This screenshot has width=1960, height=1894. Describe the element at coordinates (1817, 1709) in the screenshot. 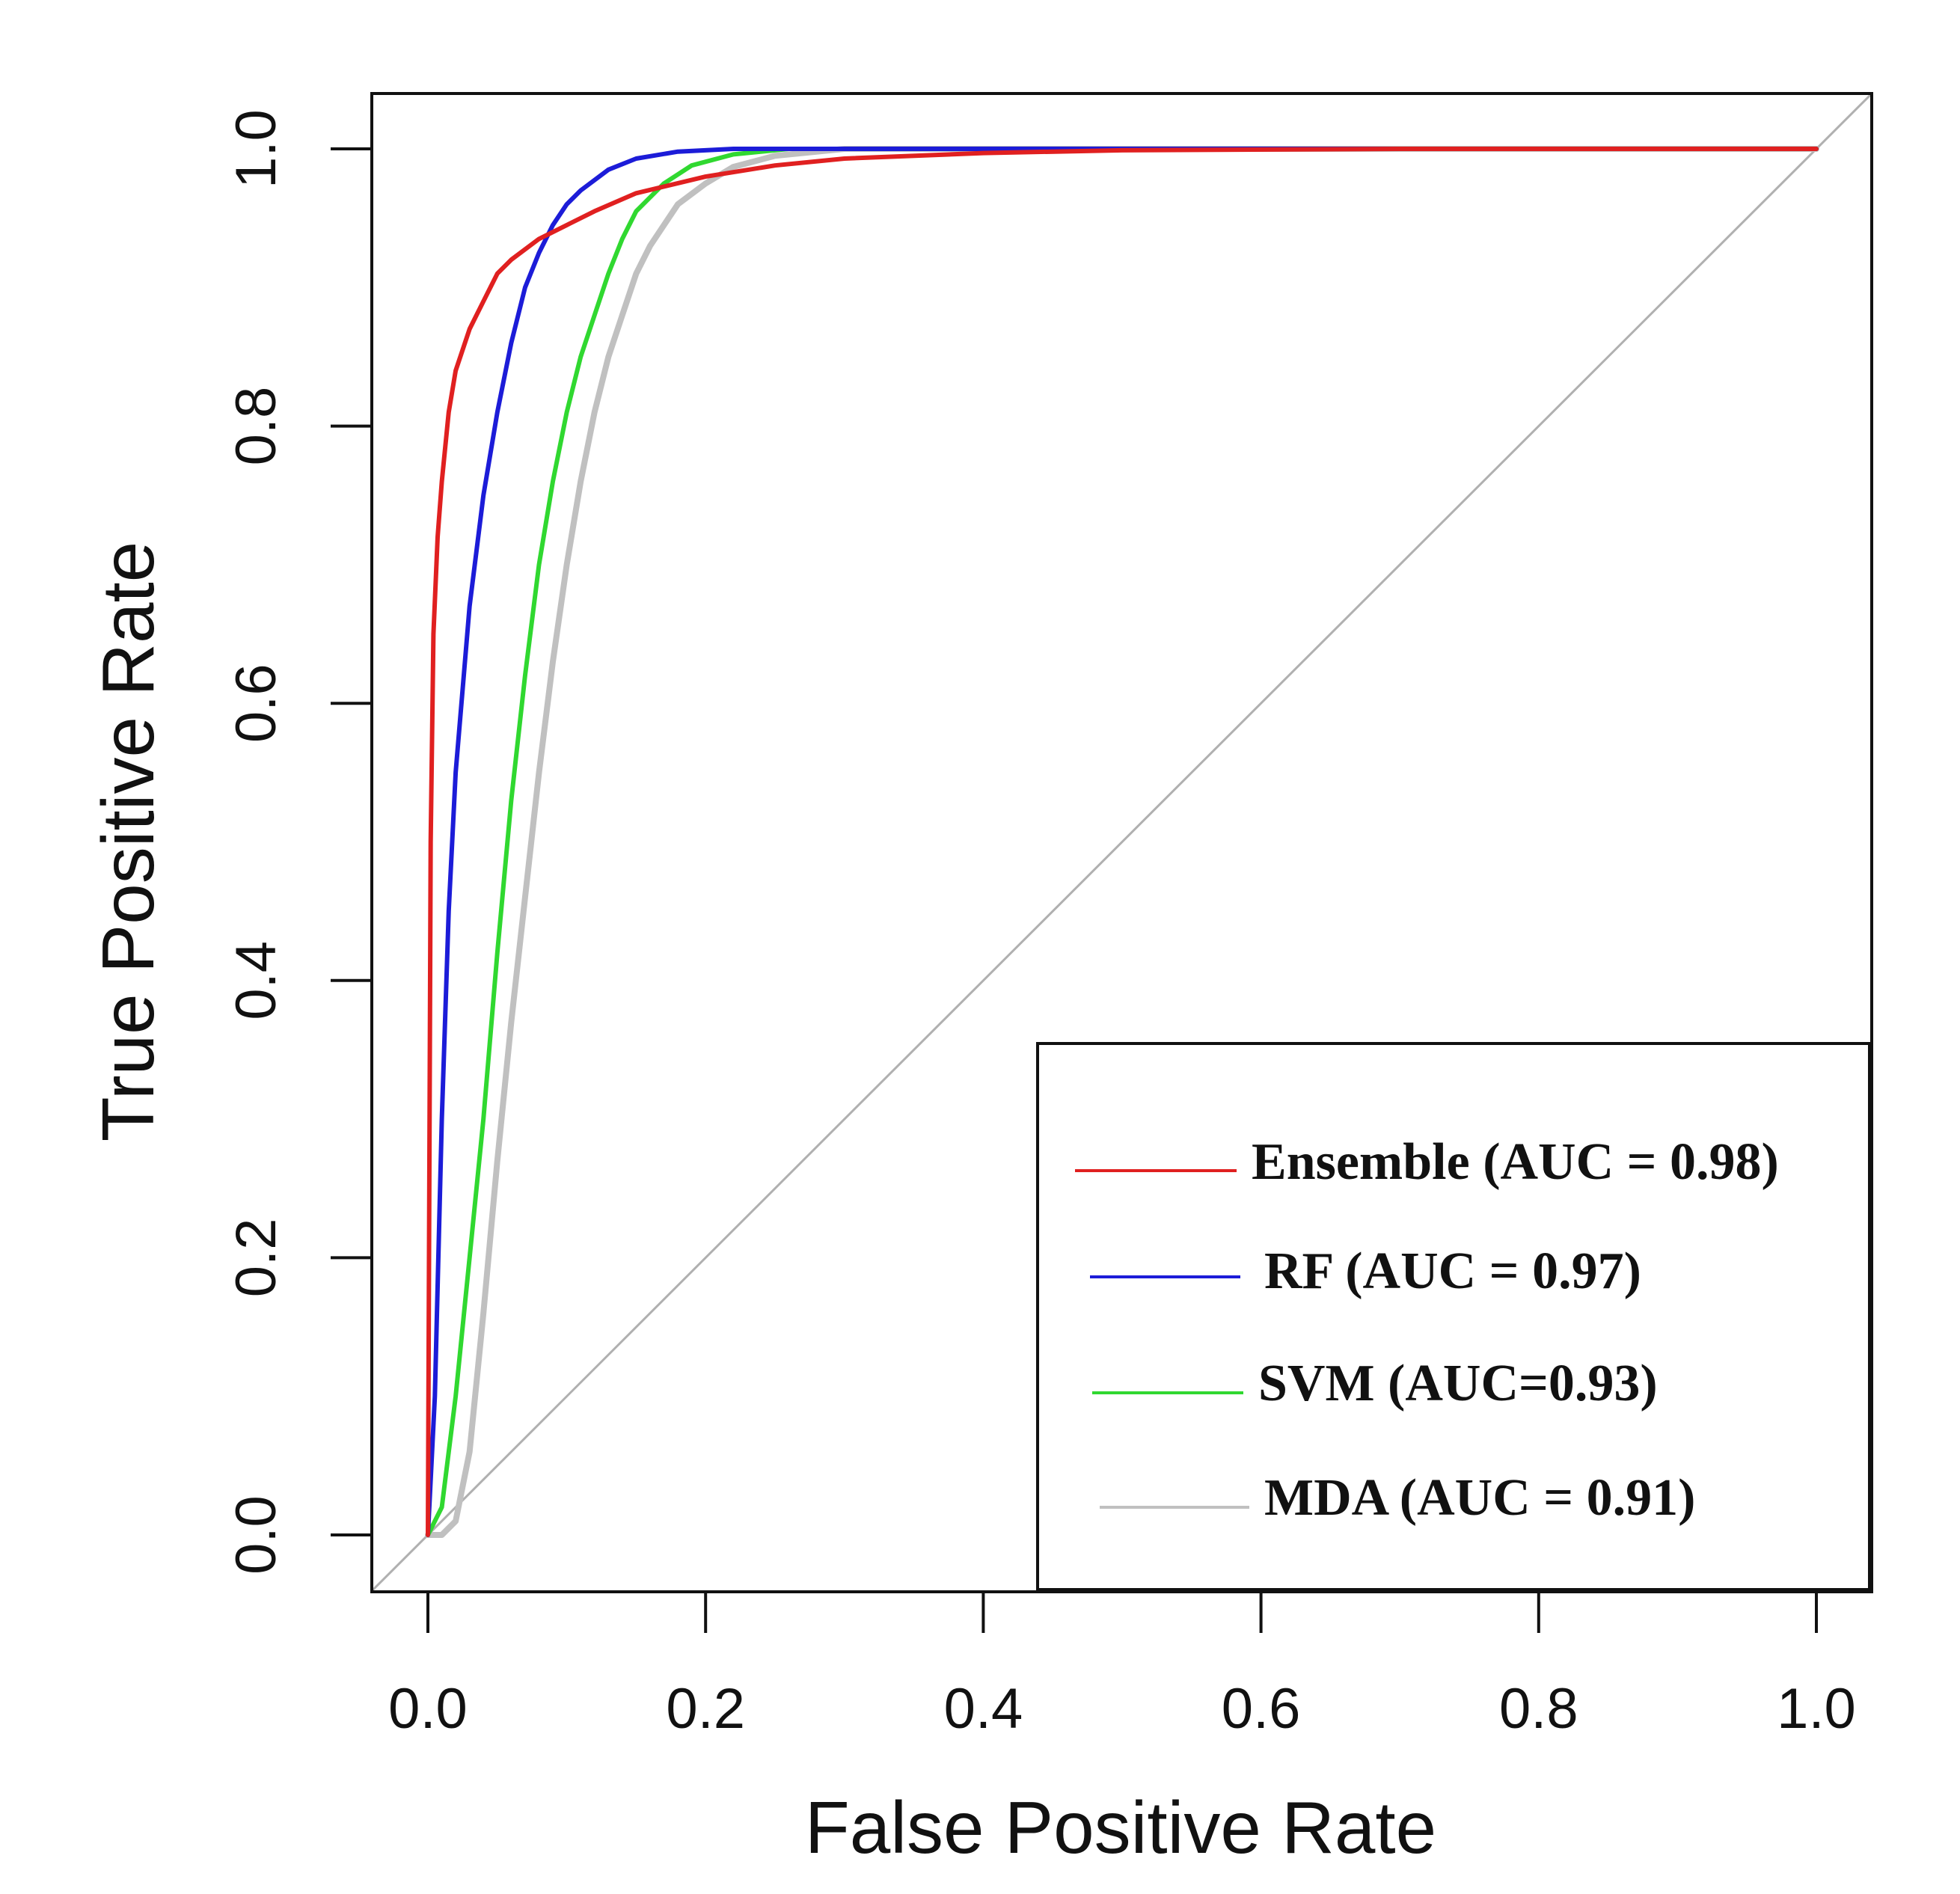

I see `x-tick-label: 1.0` at that location.